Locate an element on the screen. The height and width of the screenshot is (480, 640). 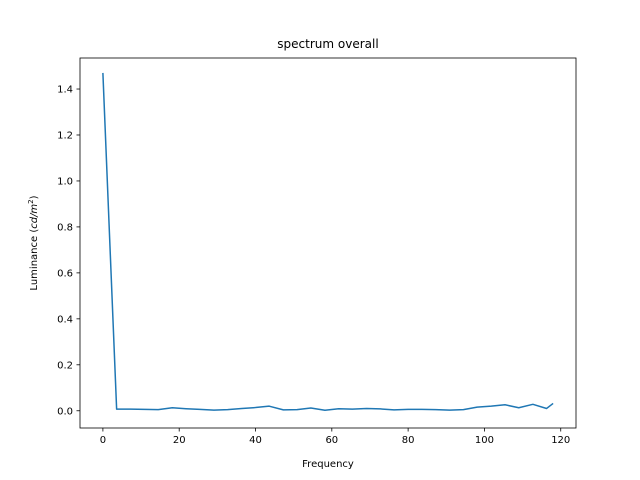
x-axis: 0 20 40 60 80 100 120 is located at coordinates (335, 437).